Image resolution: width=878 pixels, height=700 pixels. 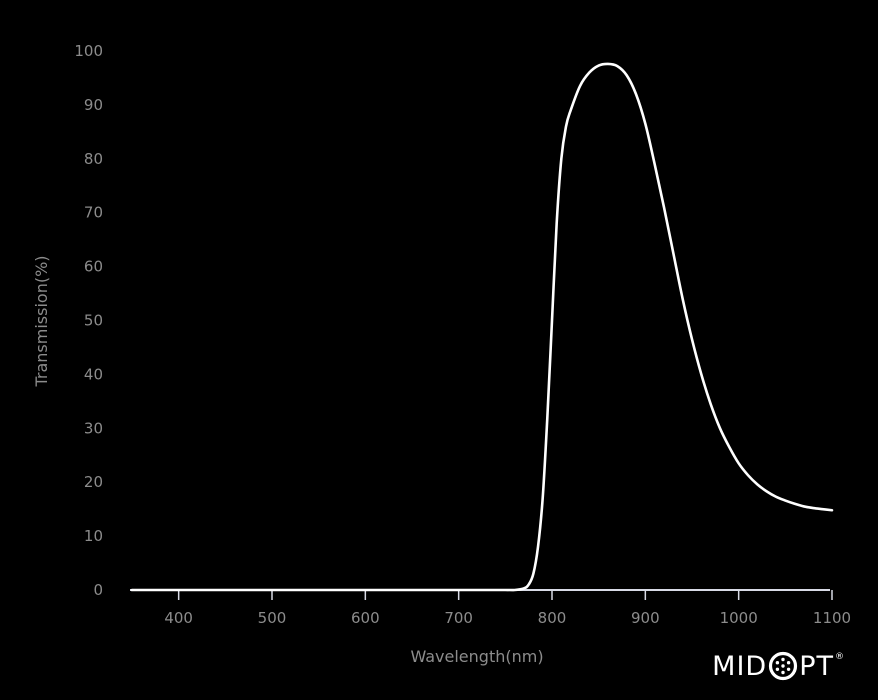 I want to click on y-tick-label: 0, so click(x=98, y=590).